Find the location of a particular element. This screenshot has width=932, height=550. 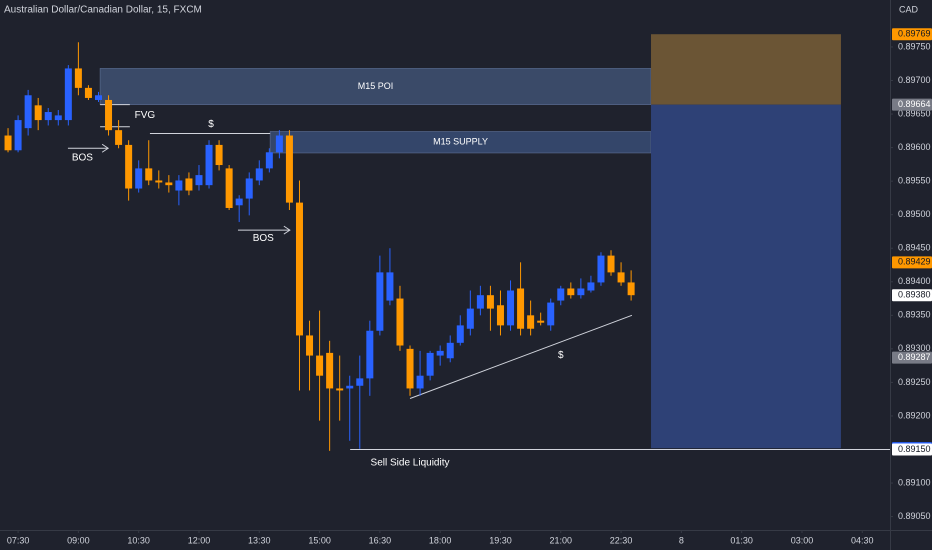

annotation: BOS is located at coordinates (82, 157).